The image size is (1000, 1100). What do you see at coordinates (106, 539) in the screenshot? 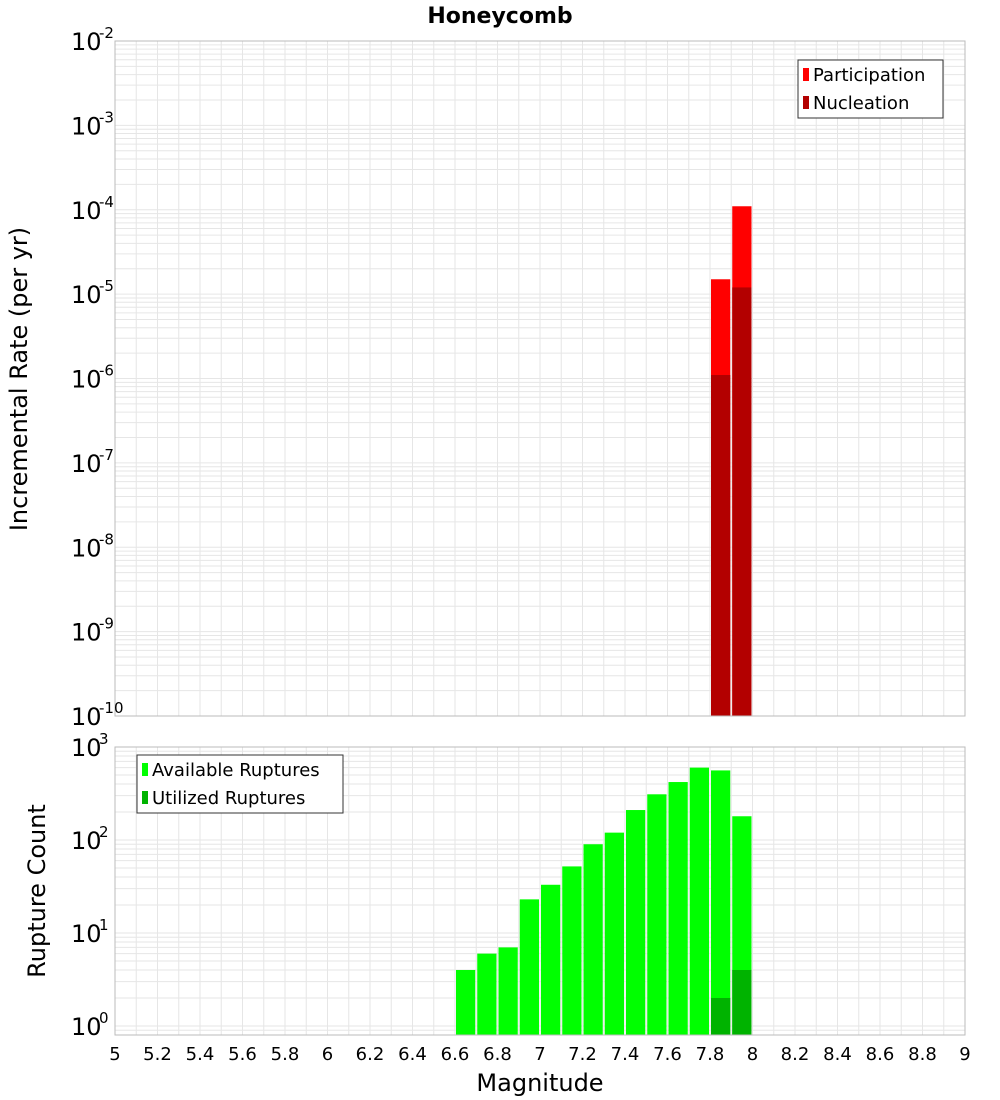
I see `y-tick-exponent: -8` at bounding box center [106, 539].